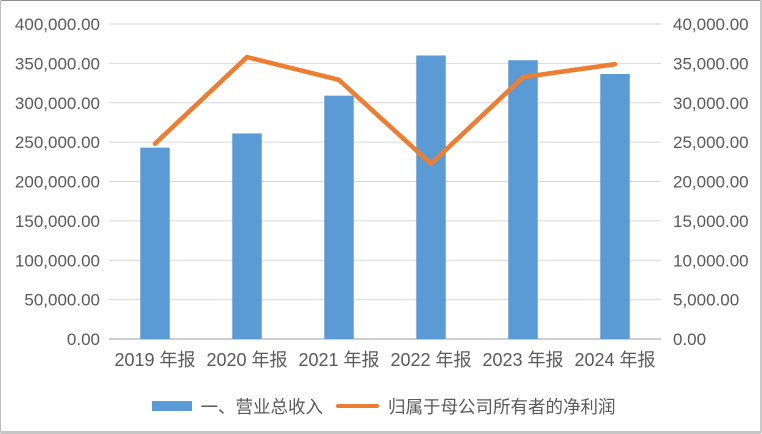 The height and width of the screenshot is (434, 762). What do you see at coordinates (711, 260) in the screenshot?
I see `right-axis-tick-label: 10,000.00` at bounding box center [711, 260].